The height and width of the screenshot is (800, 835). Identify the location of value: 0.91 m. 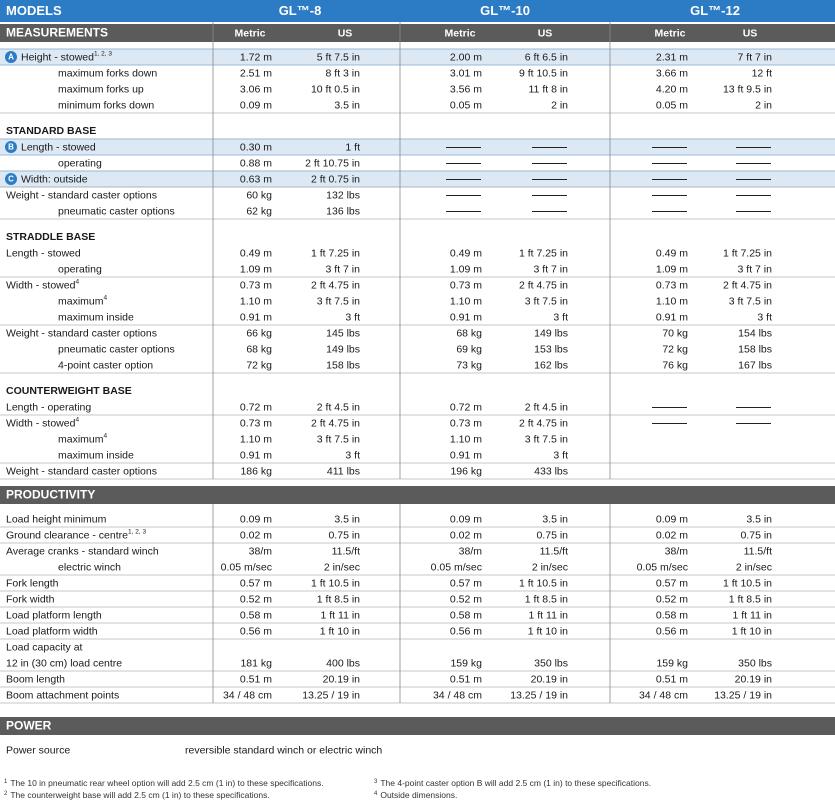
(466, 317).